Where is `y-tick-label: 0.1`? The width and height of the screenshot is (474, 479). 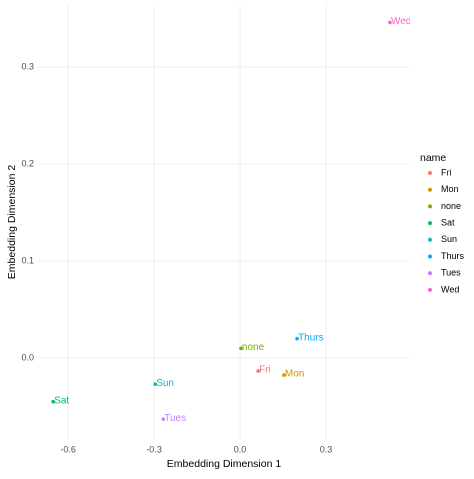 y-tick-label: 0.1 is located at coordinates (27, 260).